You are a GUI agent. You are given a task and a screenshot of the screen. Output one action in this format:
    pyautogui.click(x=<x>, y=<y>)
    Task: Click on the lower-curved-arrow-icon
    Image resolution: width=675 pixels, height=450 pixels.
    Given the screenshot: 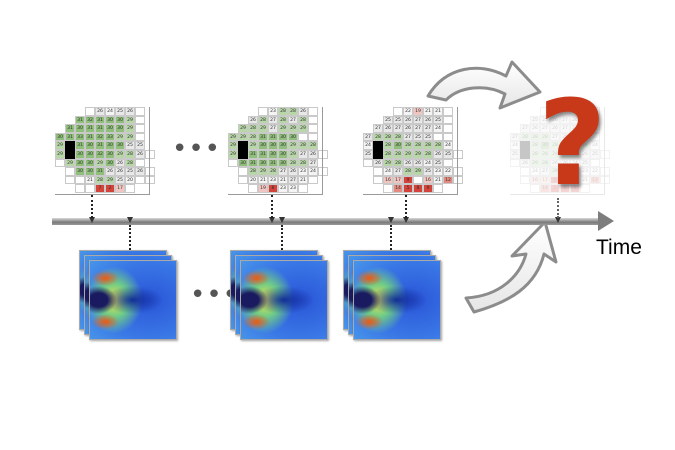 What is the action you would take?
    pyautogui.click(x=511, y=267)
    